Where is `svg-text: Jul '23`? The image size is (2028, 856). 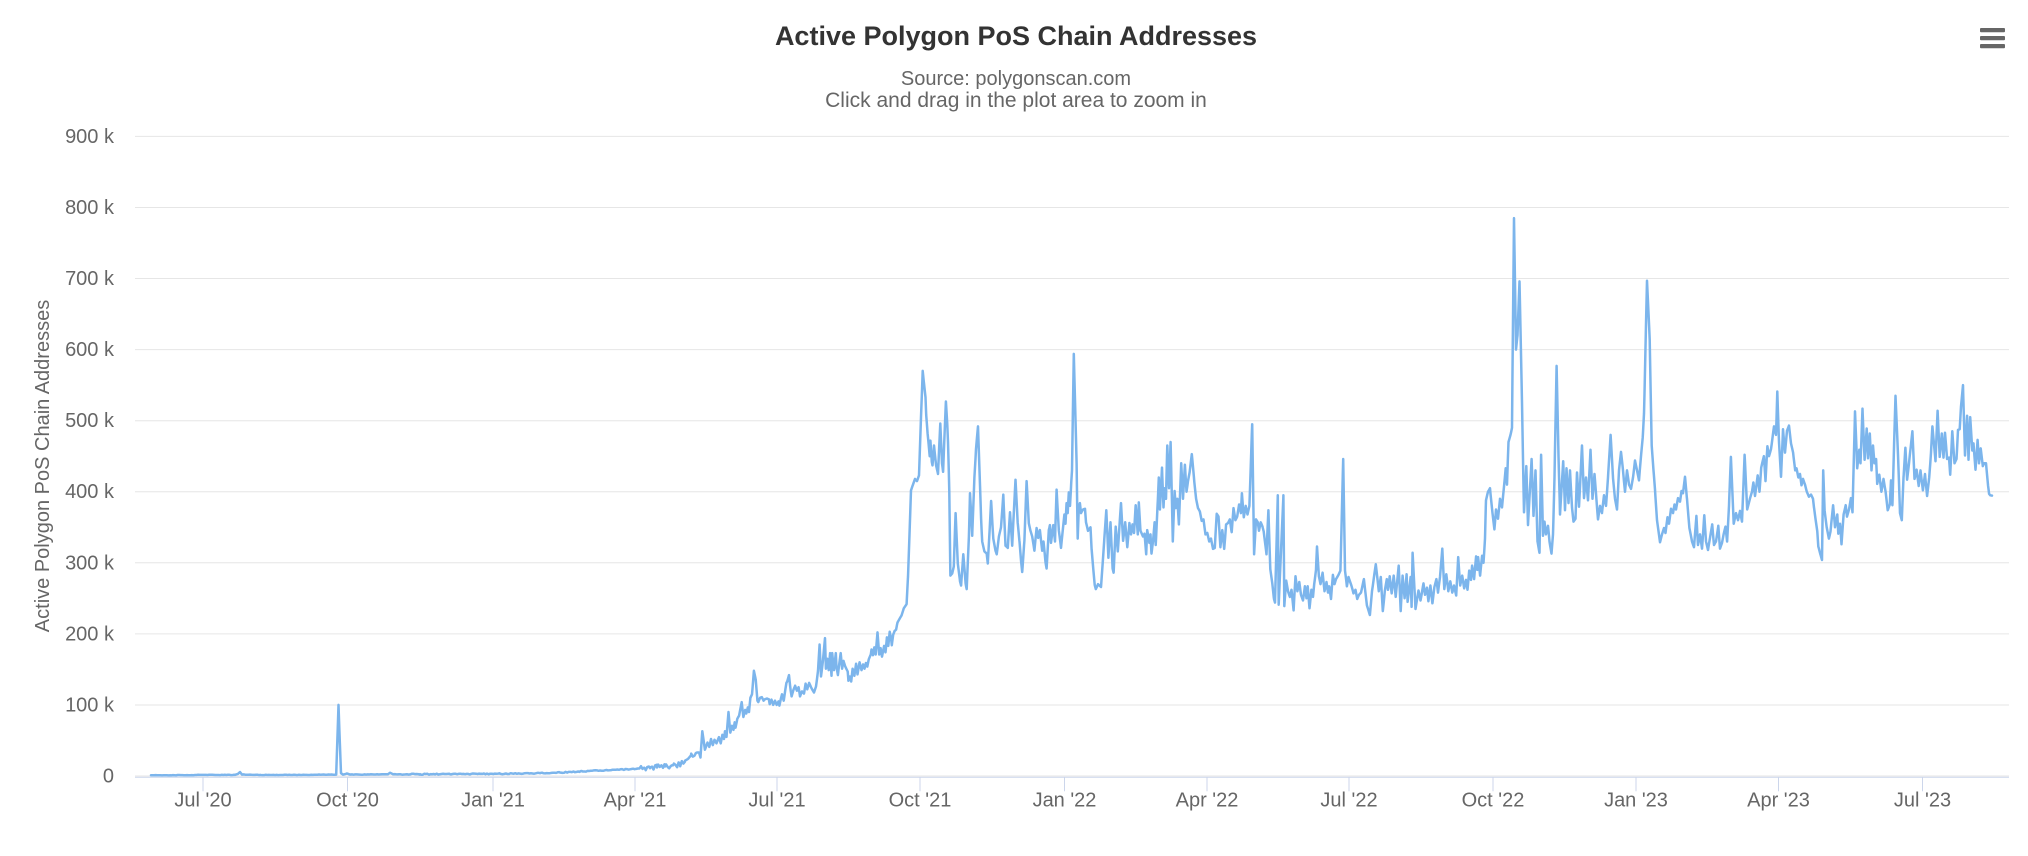 svg-text: Jul '23 is located at coordinates (1922, 801).